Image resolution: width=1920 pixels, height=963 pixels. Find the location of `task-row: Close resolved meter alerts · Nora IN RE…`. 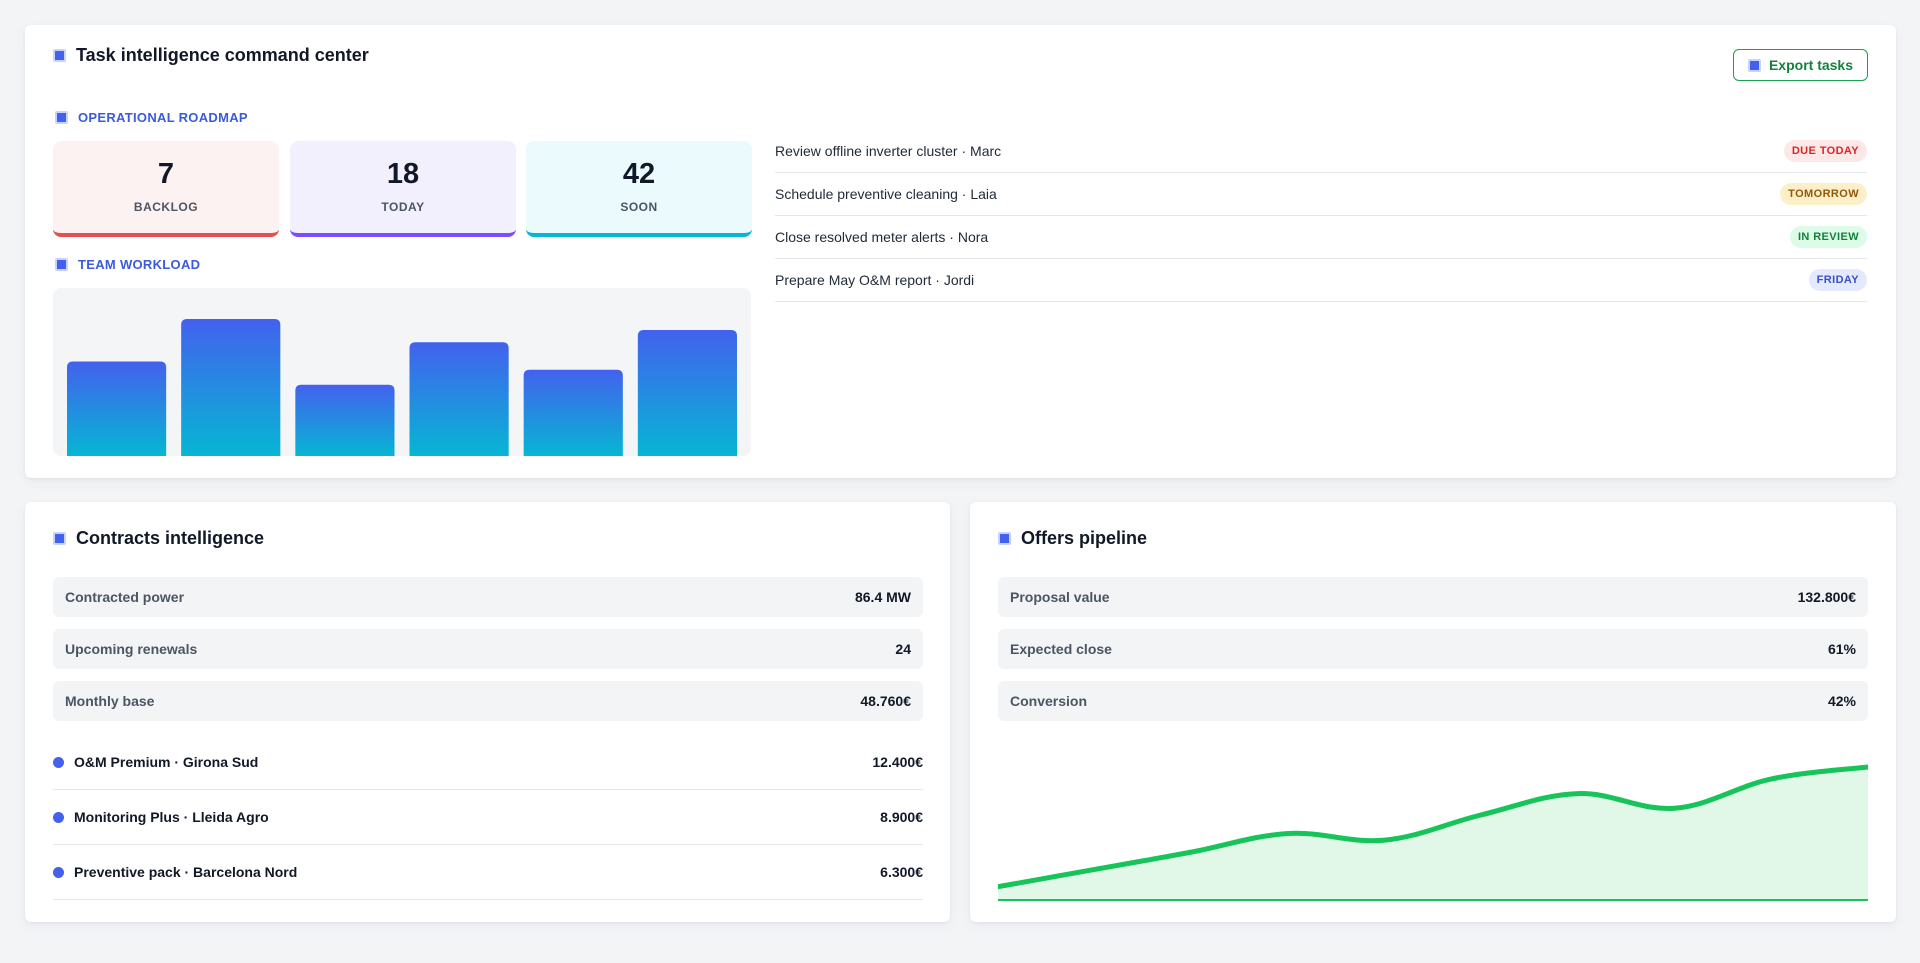

task-row: Close resolved meter alerts · Nora IN RE… is located at coordinates (1321, 237).